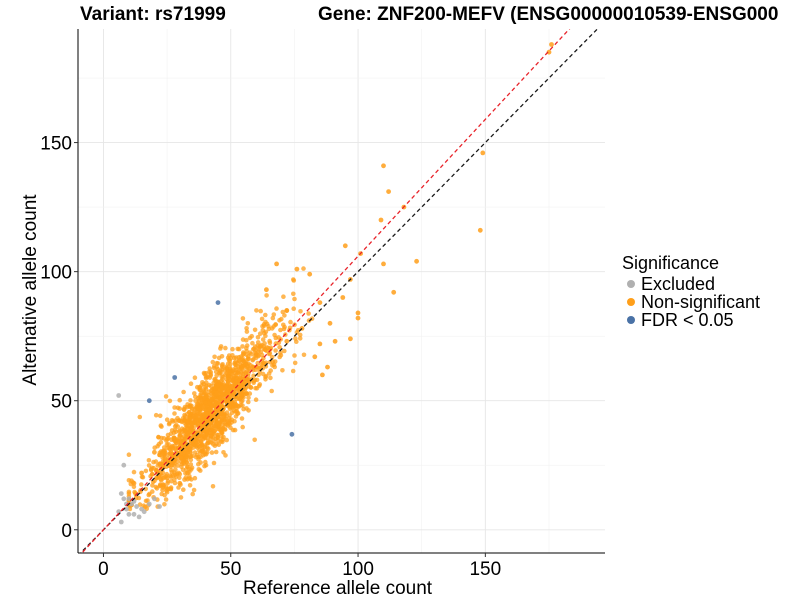 Image resolution: width=800 pixels, height=600 pixels. Describe the element at coordinates (691, 320) in the screenshot. I see `legend-item-fdr: FDR < 0.05` at that location.